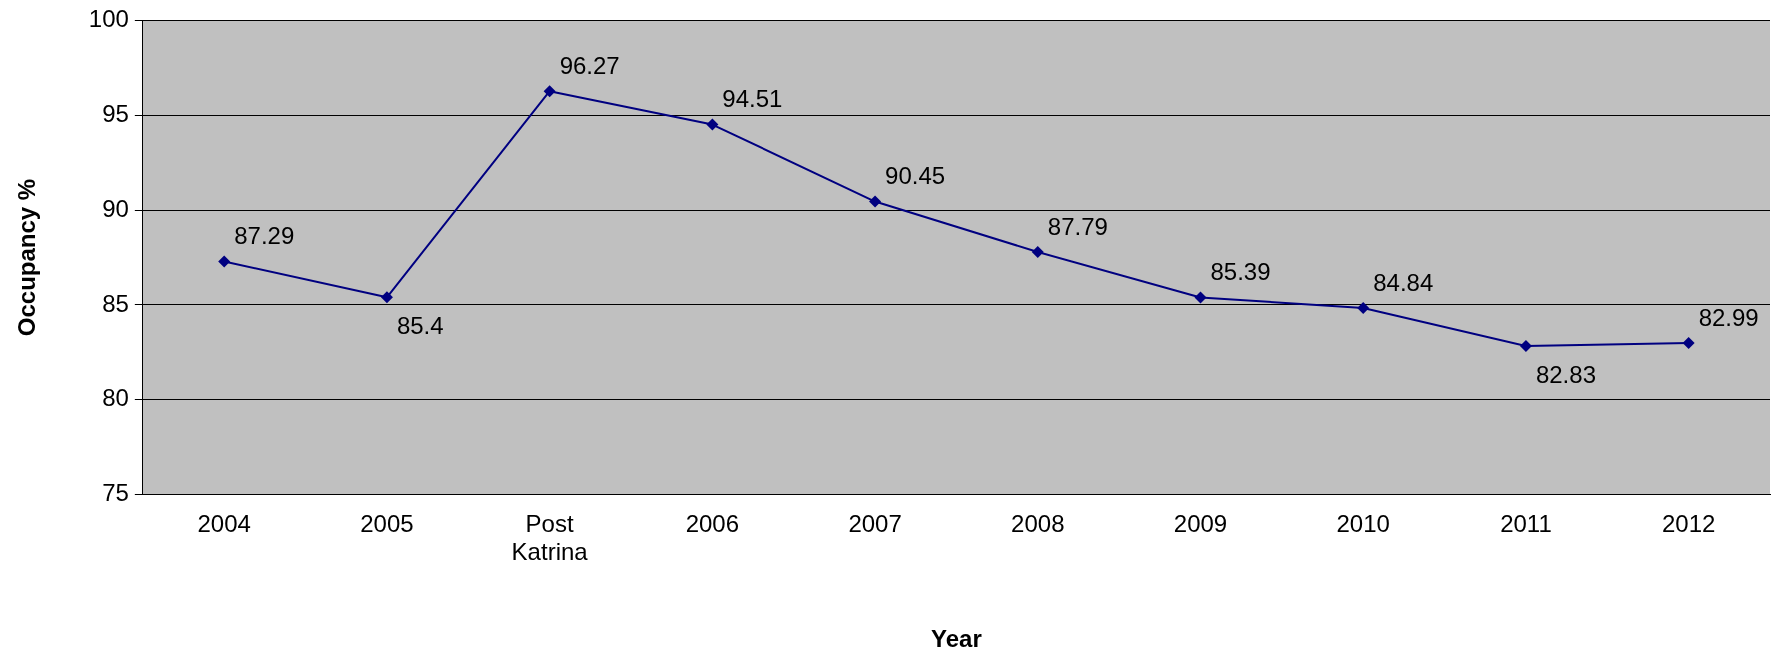 The image size is (1782, 669). Describe the element at coordinates (1688, 523) in the screenshot. I see `x-tick-label: 2012` at that location.